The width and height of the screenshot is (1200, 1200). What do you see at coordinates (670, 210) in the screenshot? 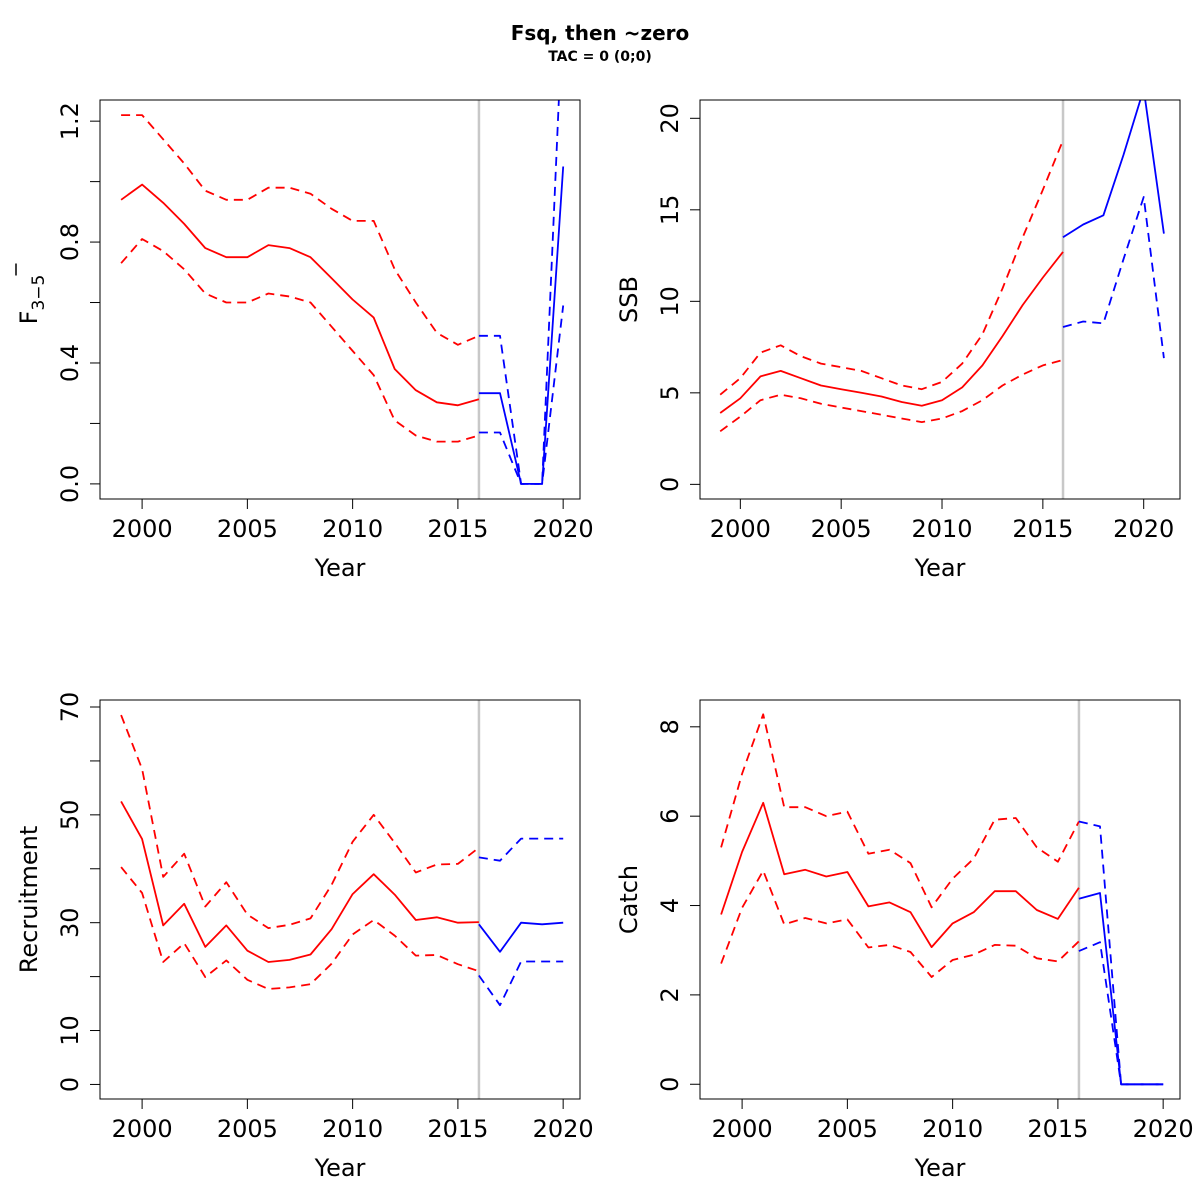
I see `y-tick-label: 15` at bounding box center [670, 210].